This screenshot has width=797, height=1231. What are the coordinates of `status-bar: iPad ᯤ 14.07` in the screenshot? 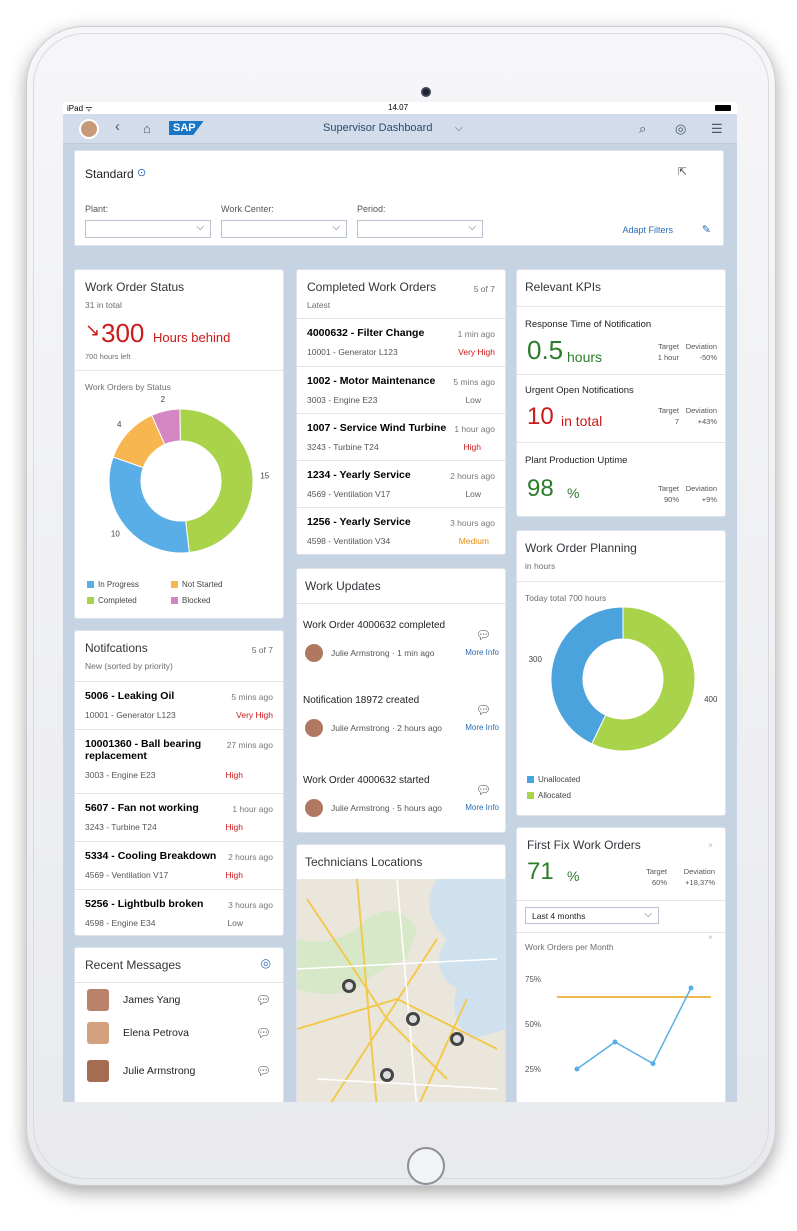 It's located at (400, 108).